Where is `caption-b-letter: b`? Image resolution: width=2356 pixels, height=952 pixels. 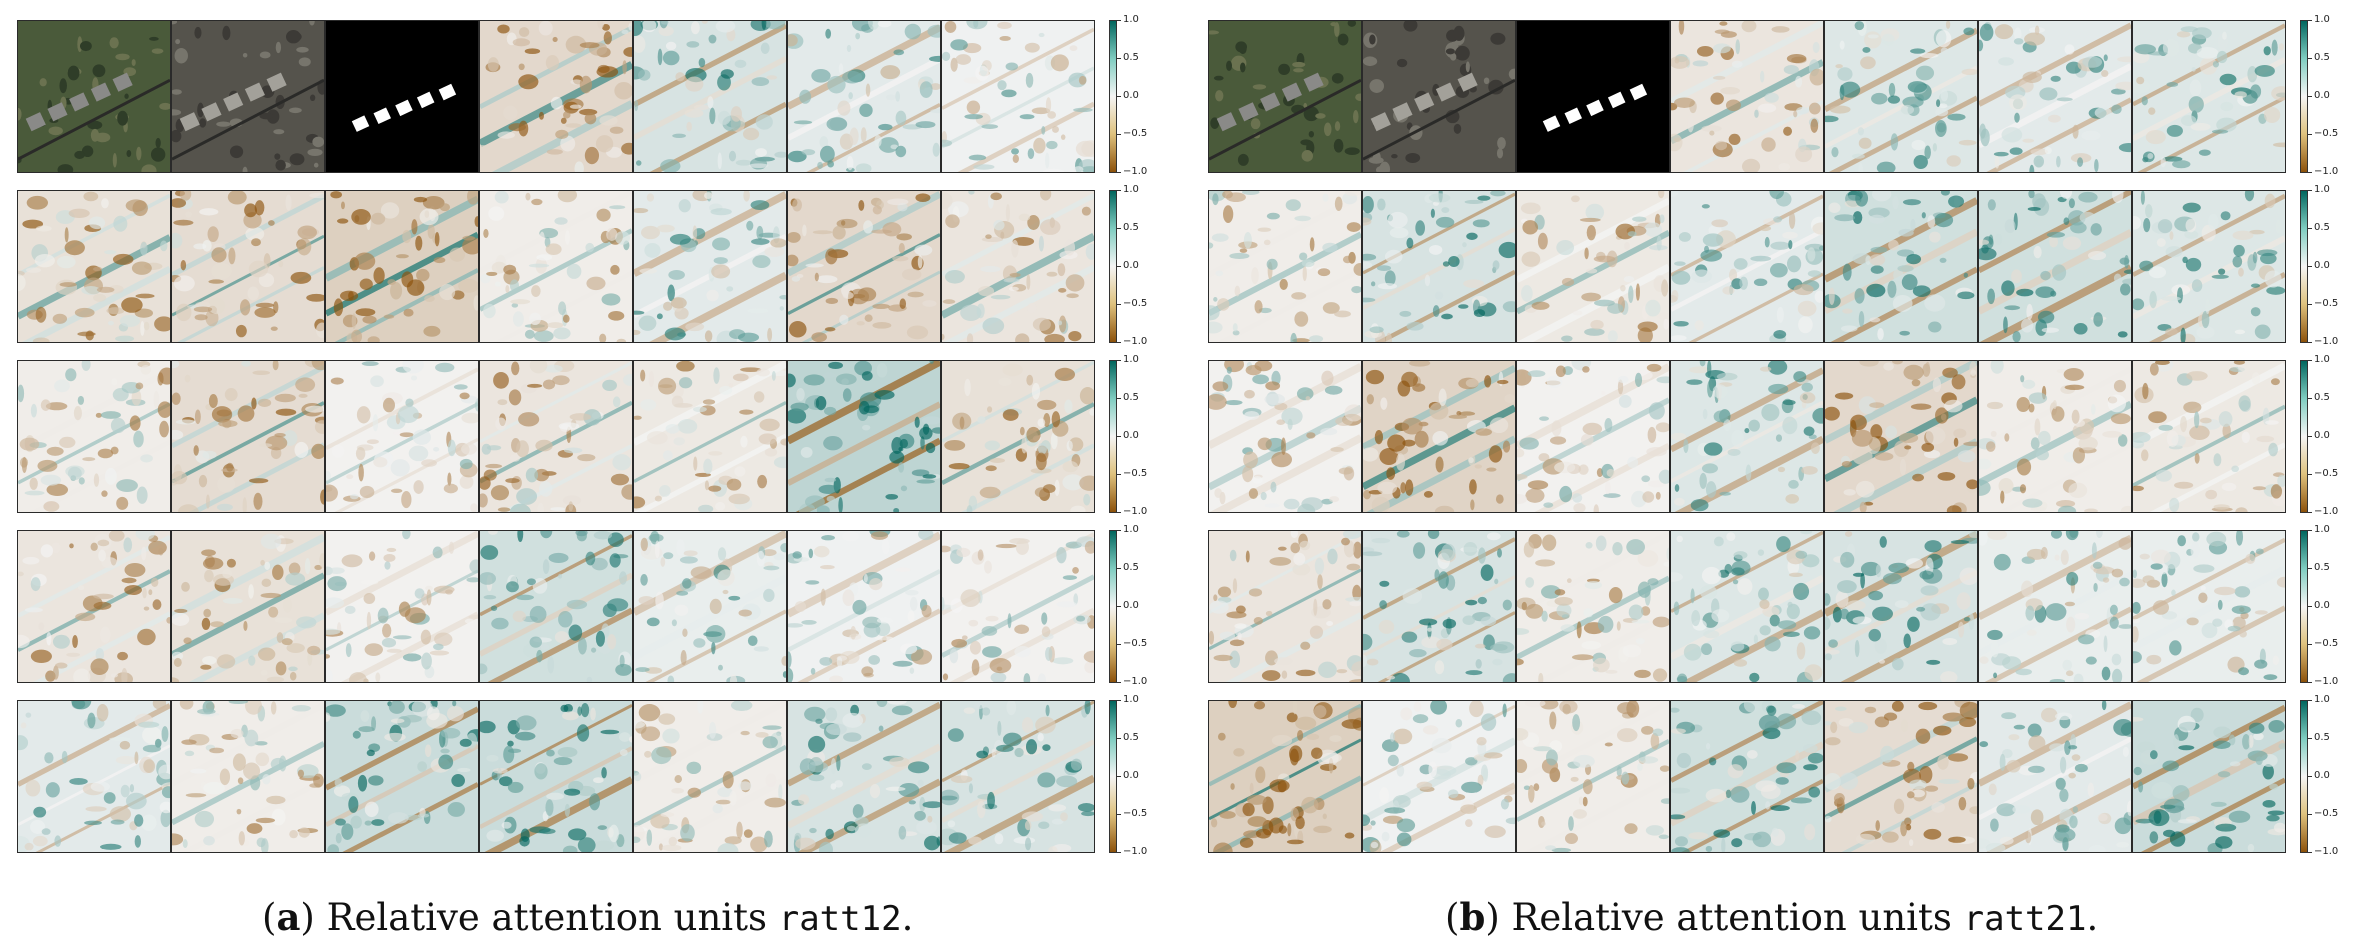 caption-b-letter: b is located at coordinates (1472, 917).